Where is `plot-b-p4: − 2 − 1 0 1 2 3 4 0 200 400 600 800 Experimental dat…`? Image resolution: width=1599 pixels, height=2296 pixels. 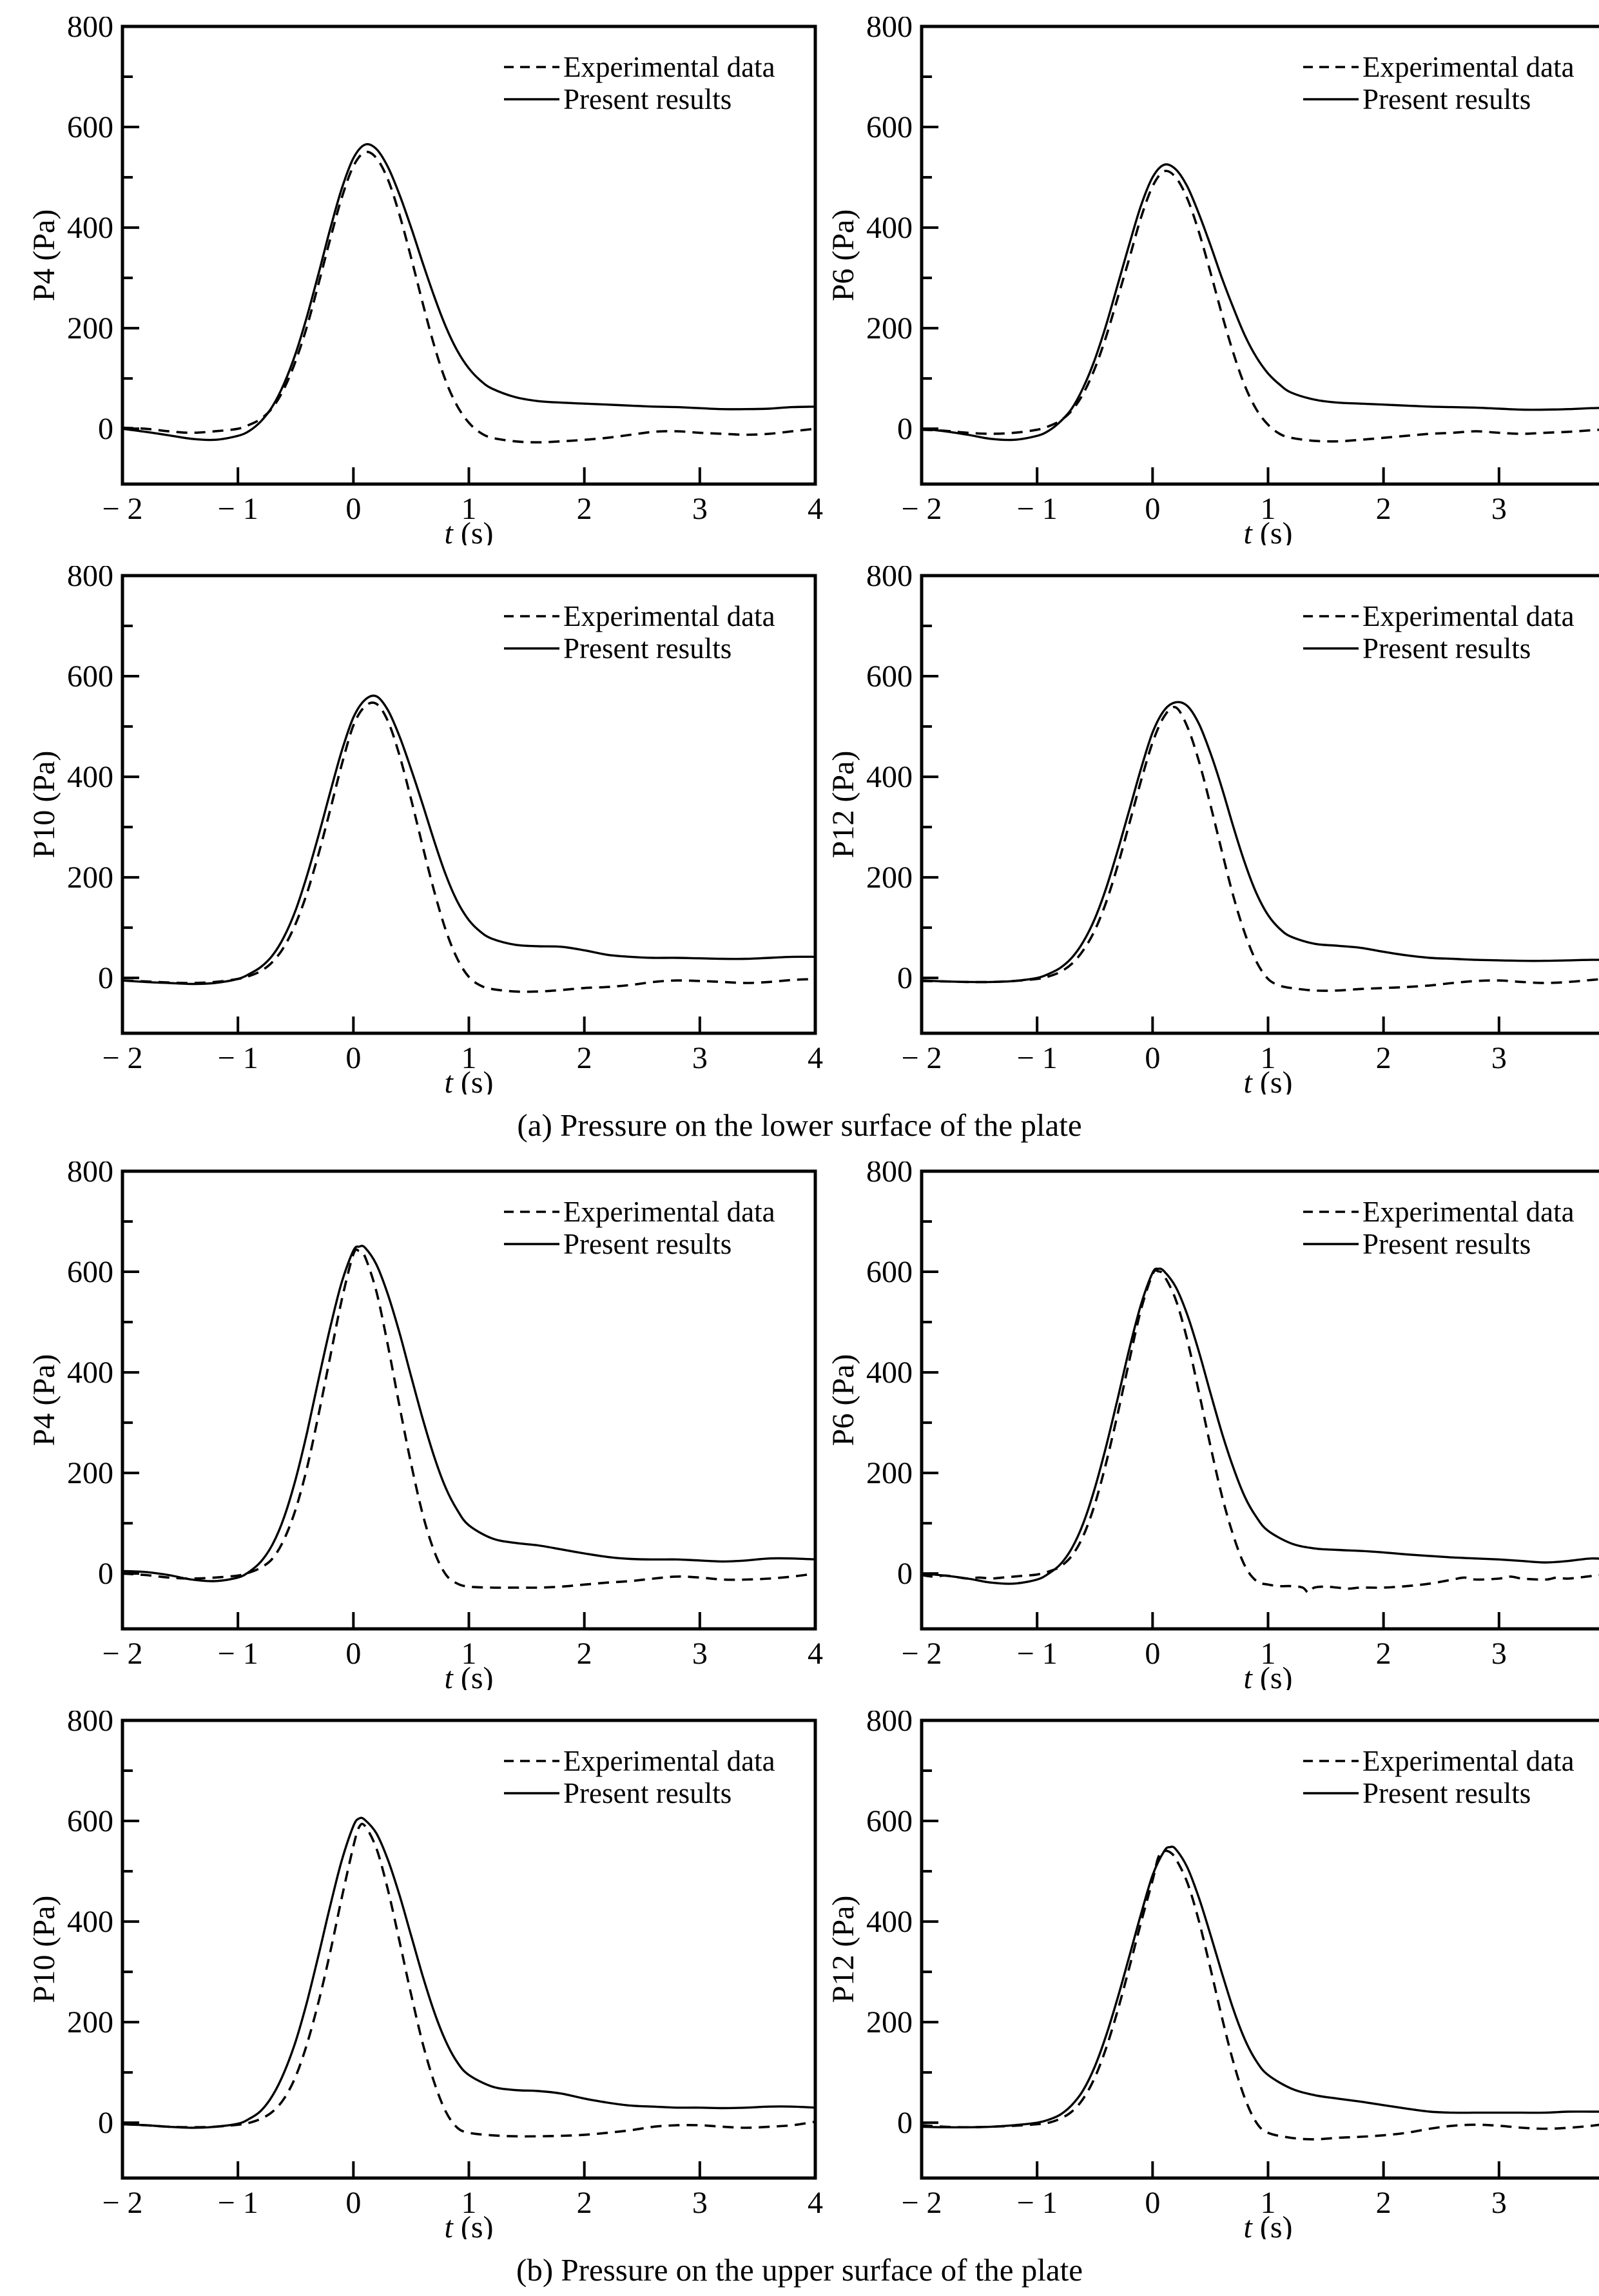 plot-b-p4: − 2 − 1 0 1 2 3 4 0 200 400 600 800 Experimental dat… is located at coordinates (425, 1426).